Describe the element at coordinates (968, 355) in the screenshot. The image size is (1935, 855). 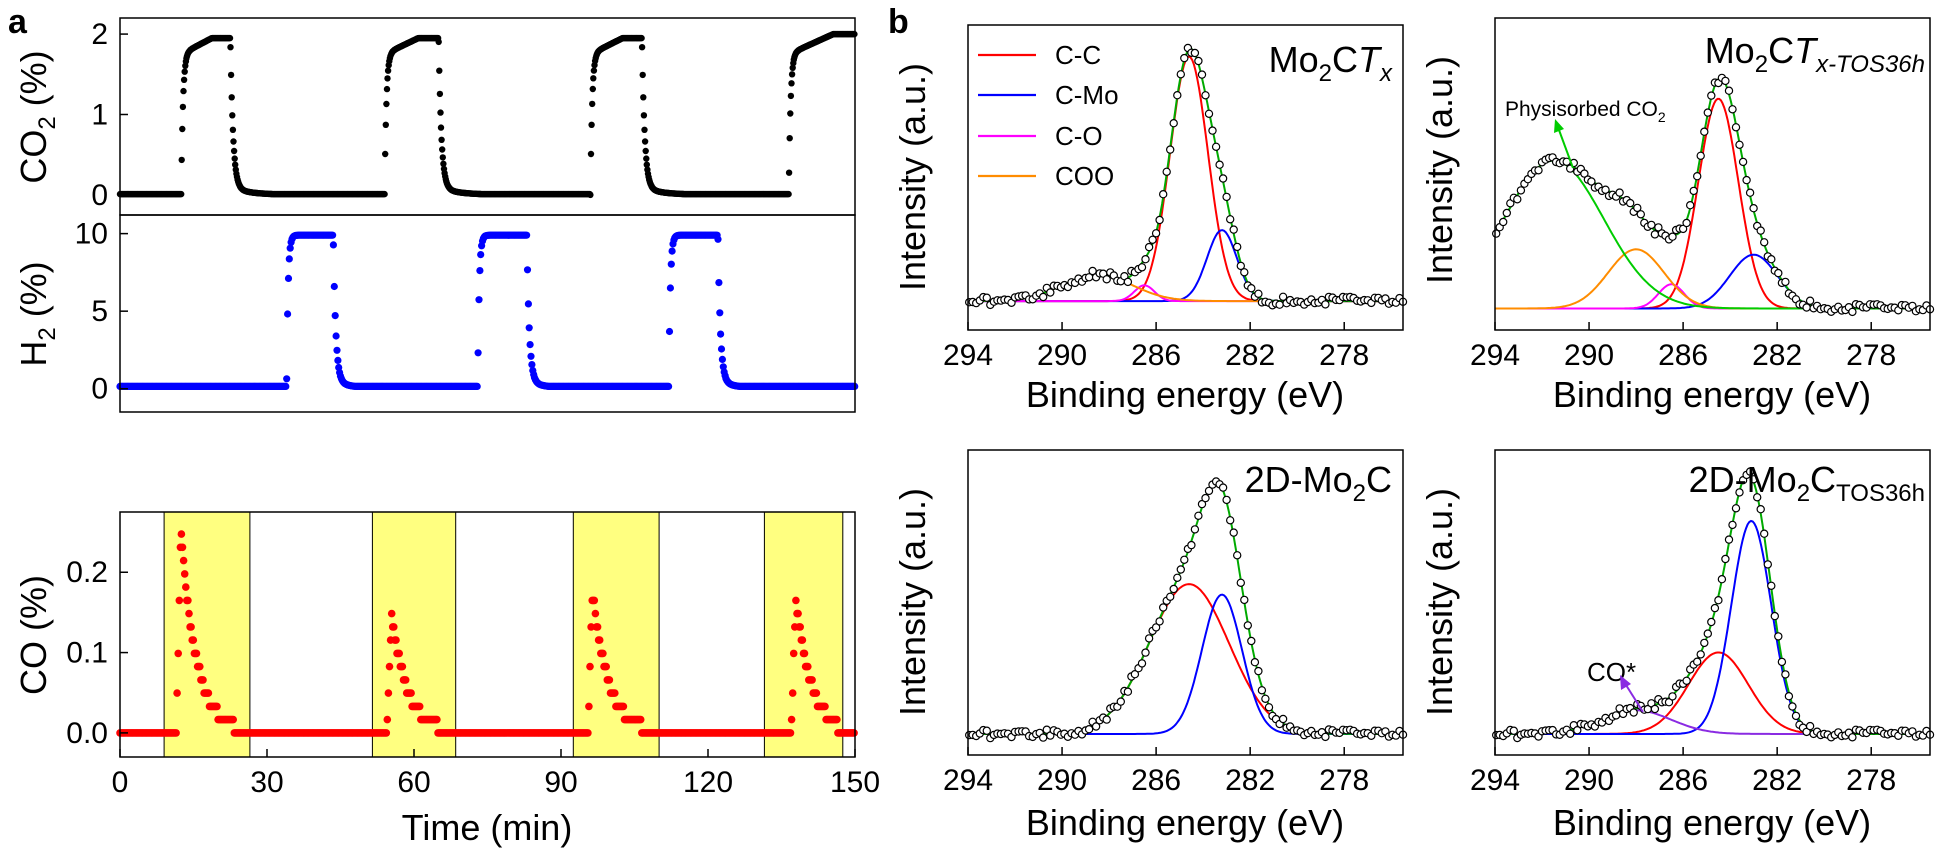
I see `xps1-xtick-label-0: 294` at that location.